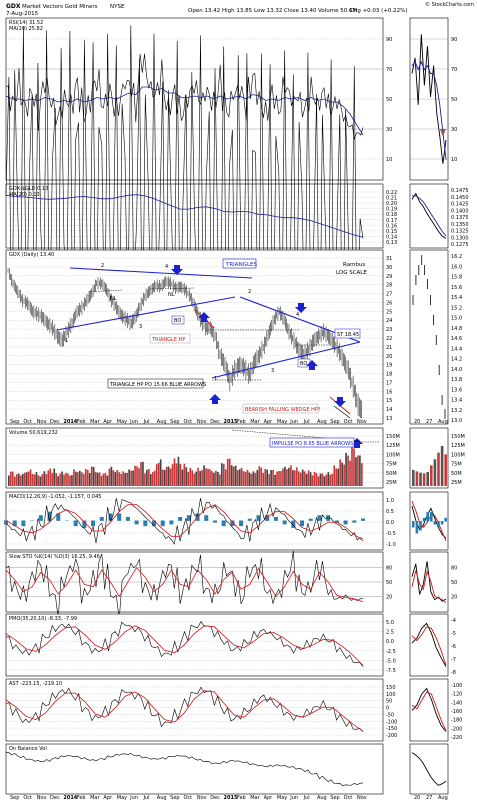 This screenshot has height=800, width=477. Describe the element at coordinates (177, 270) in the screenshot. I see `arrow-down-icon` at that location.